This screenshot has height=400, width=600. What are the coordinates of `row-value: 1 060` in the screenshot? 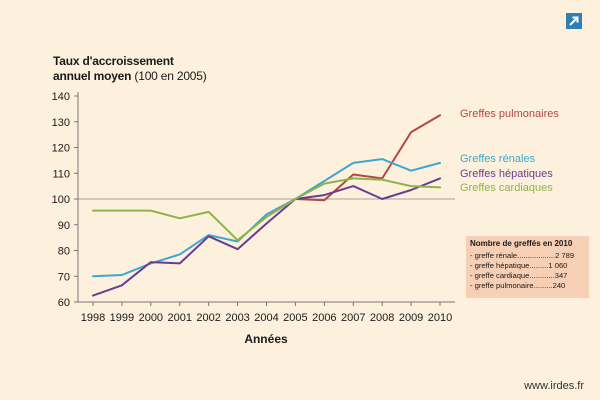 It's located at (558, 265).